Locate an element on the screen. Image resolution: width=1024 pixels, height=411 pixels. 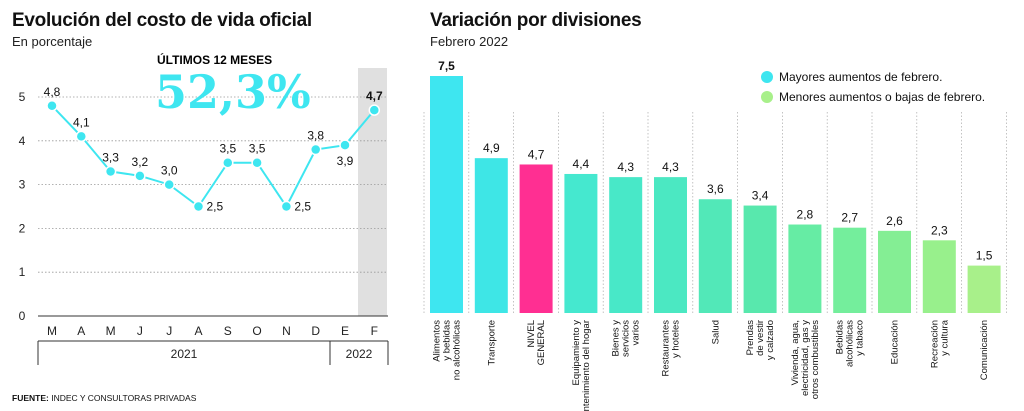
x-tick-label: O is located at coordinates (256, 331).